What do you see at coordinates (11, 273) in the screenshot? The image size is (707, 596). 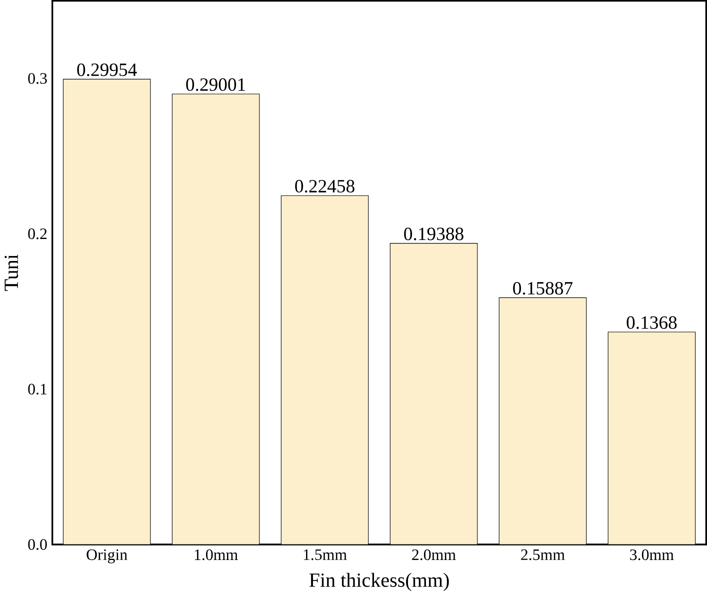 I see `y-axis-title: Tuni` at bounding box center [11, 273].